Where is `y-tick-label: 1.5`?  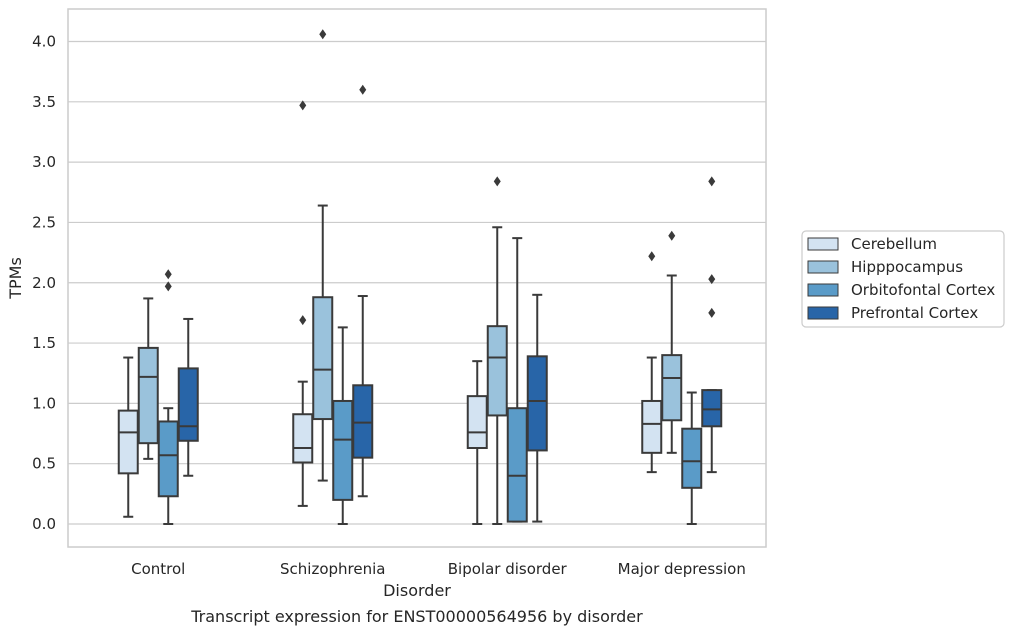 y-tick-label: 1.5 is located at coordinates (44, 343).